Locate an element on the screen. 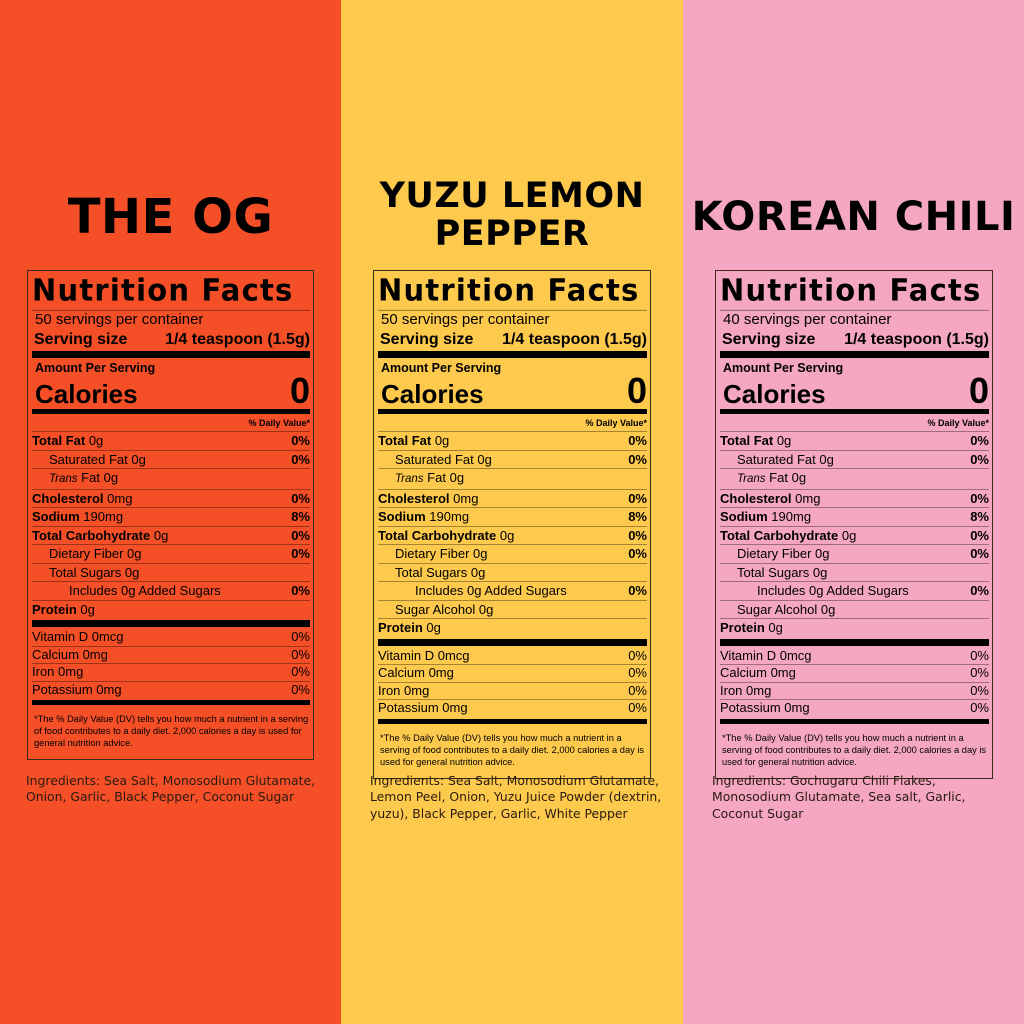  nutrient-name-group: Total Carbohydrate 0g is located at coordinates (100, 536).